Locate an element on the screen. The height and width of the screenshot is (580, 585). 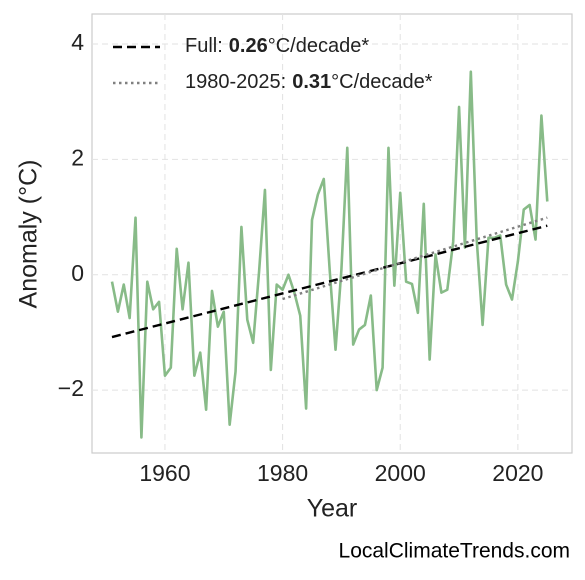
legend-label-prefix: Full: is located at coordinates (204, 46).